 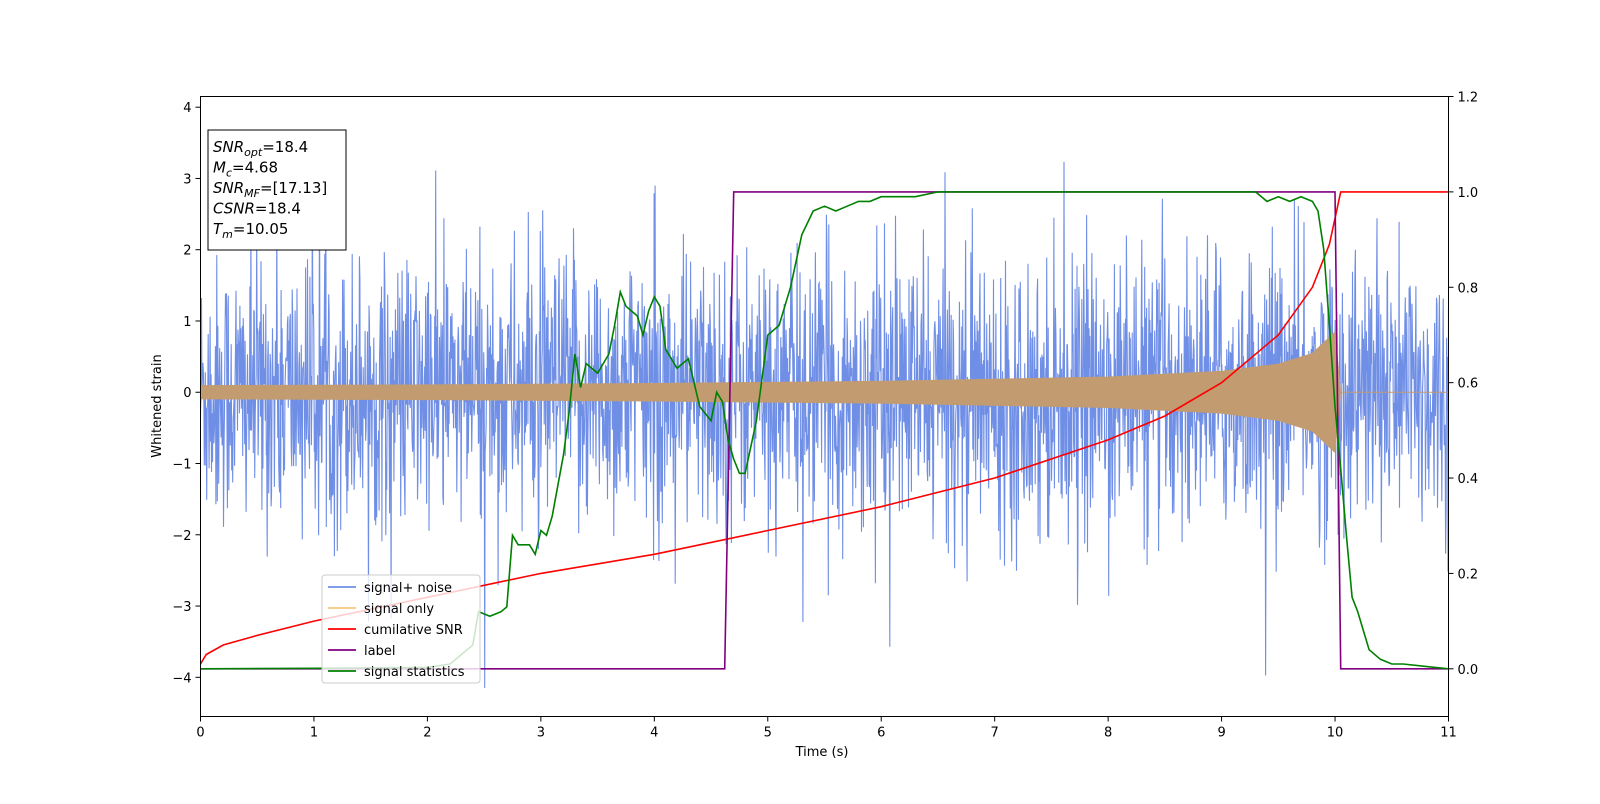 What do you see at coordinates (427, 733) in the screenshot?
I see `x-tick-label: 2` at bounding box center [427, 733].